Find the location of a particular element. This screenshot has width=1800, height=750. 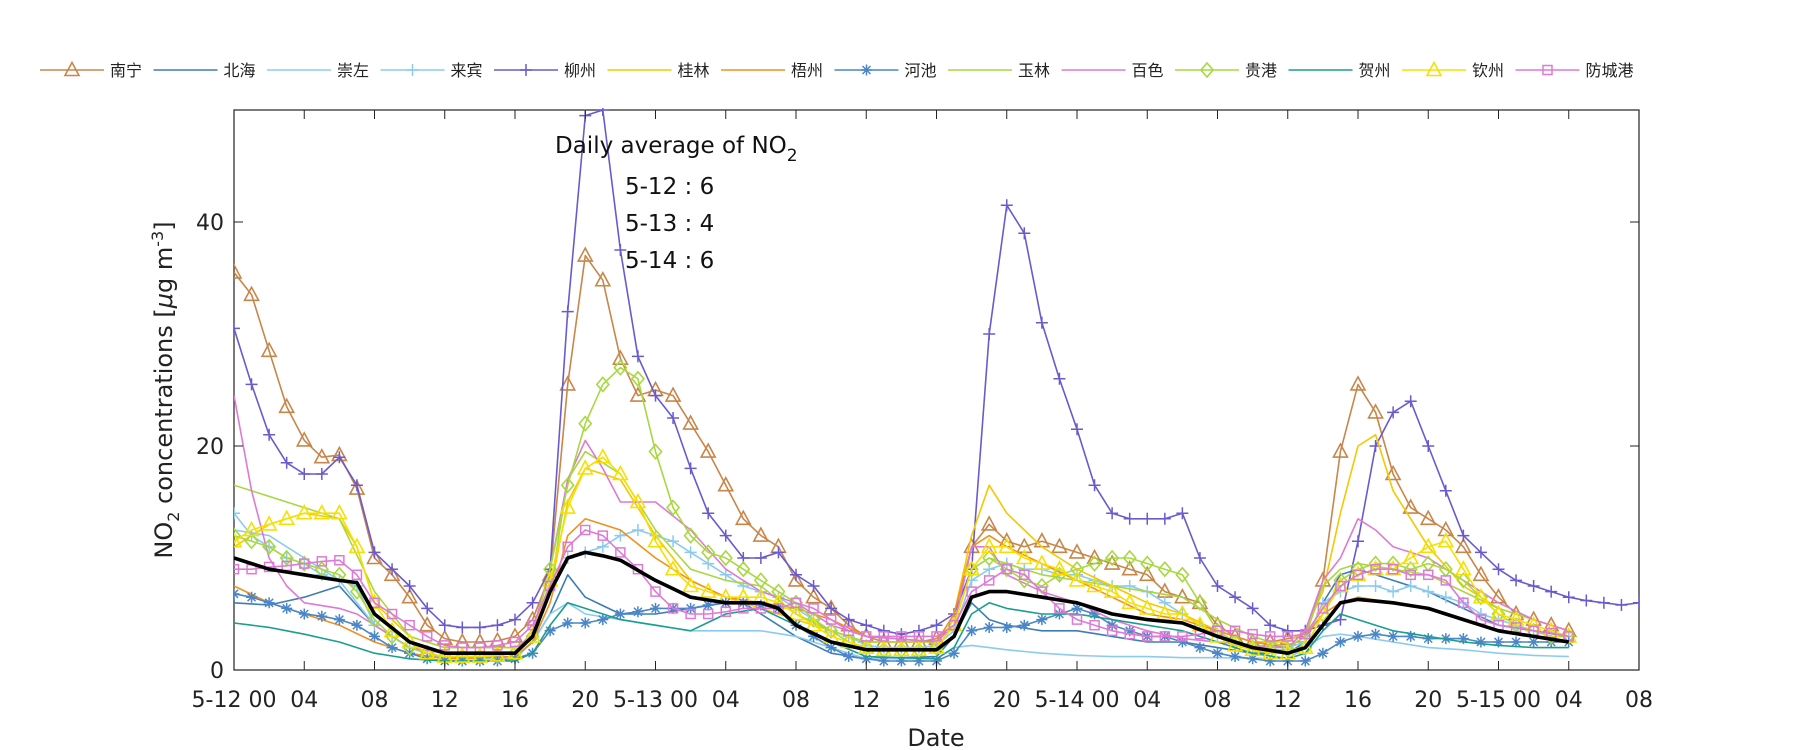

x-tick-label-4: 16 is located at coordinates (515, 700).